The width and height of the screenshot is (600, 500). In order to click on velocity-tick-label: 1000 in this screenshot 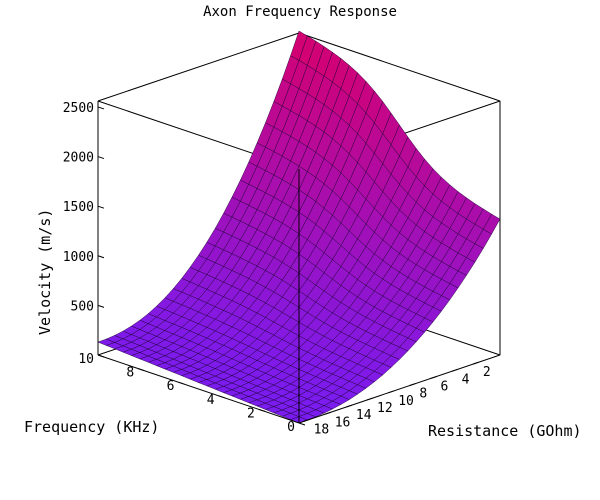, I will do `click(78, 257)`.